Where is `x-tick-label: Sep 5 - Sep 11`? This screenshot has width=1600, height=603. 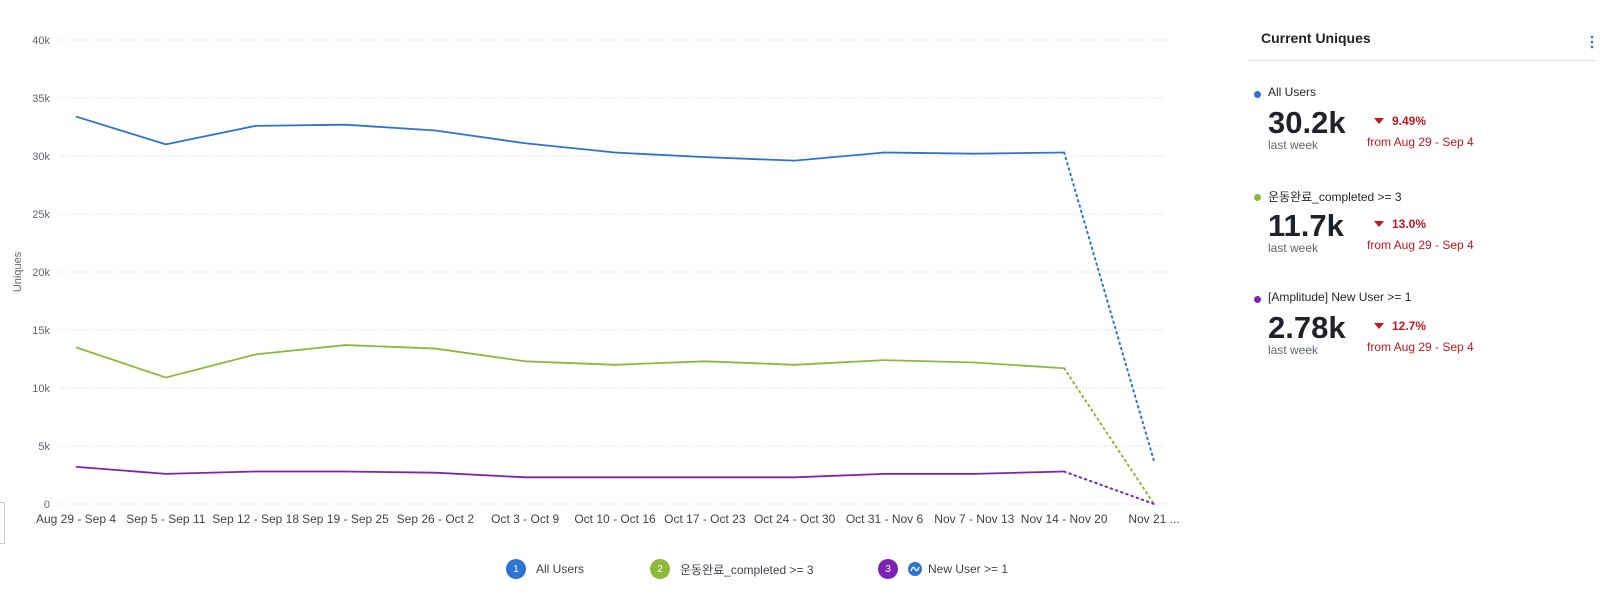
x-tick-label: Sep 5 - Sep 11 is located at coordinates (165, 519).